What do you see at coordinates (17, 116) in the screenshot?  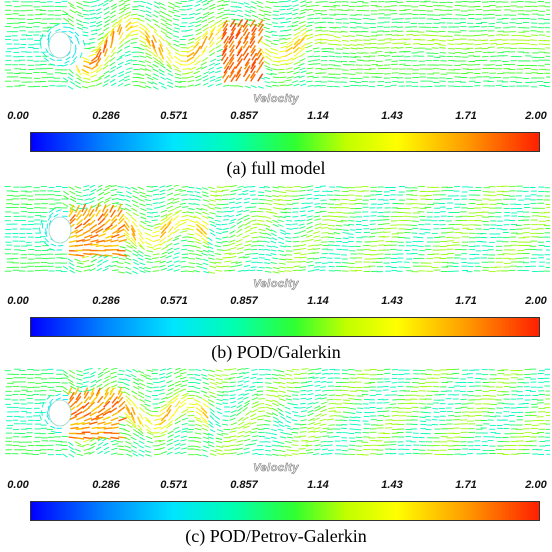 I see `tick-label: 0.00` at bounding box center [17, 116].